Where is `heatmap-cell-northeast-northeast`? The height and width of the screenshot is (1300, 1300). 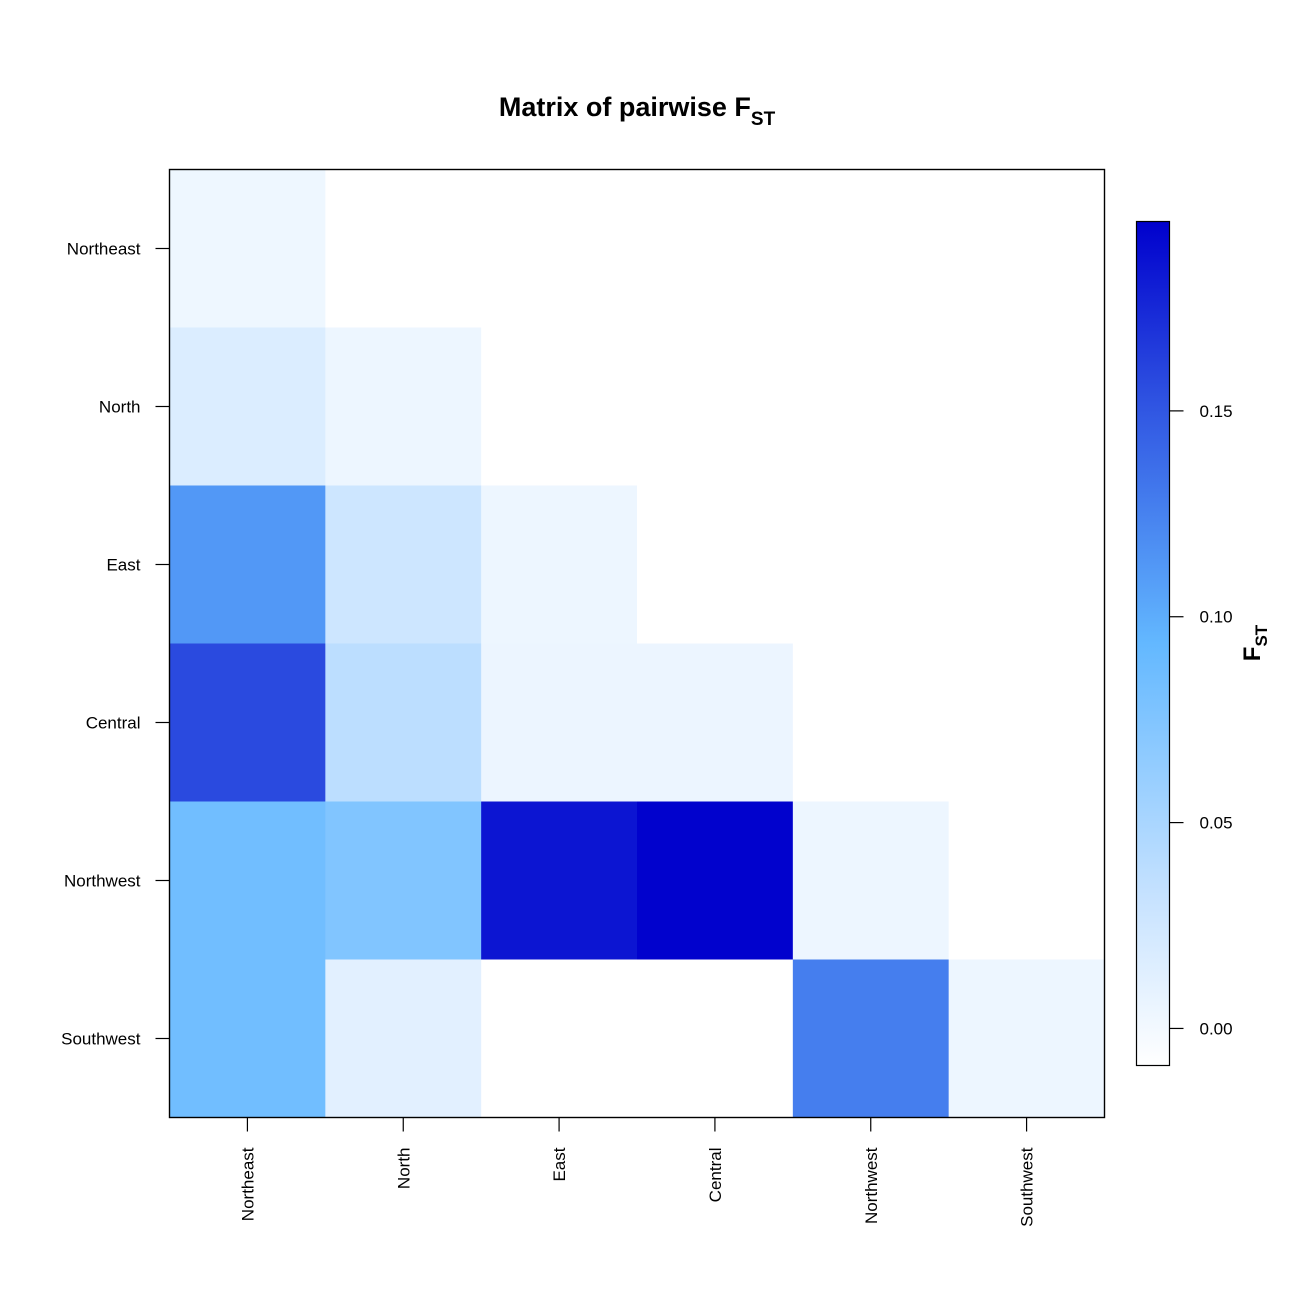 heatmap-cell-northeast-northeast is located at coordinates (247, 248).